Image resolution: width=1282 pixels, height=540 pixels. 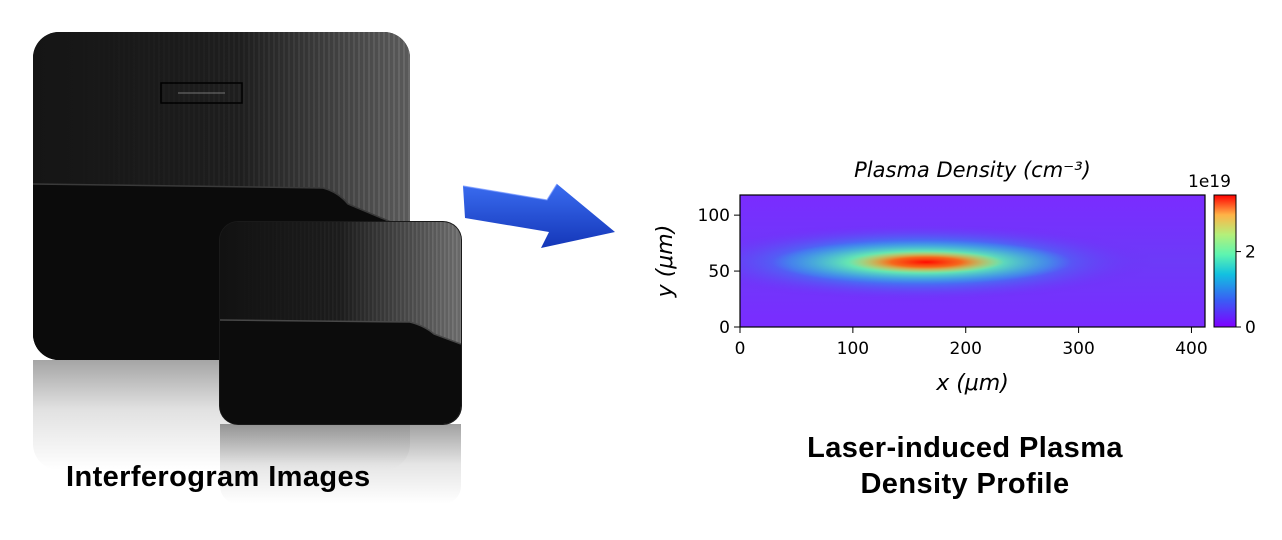 What do you see at coordinates (1250, 328) in the screenshot?
I see `colorbar-tick-label: 0` at bounding box center [1250, 328].